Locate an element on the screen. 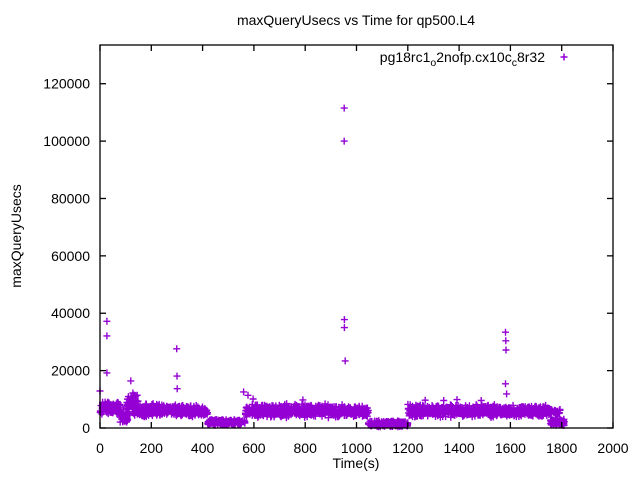  y-tick-label: 0 is located at coordinates (86, 428).